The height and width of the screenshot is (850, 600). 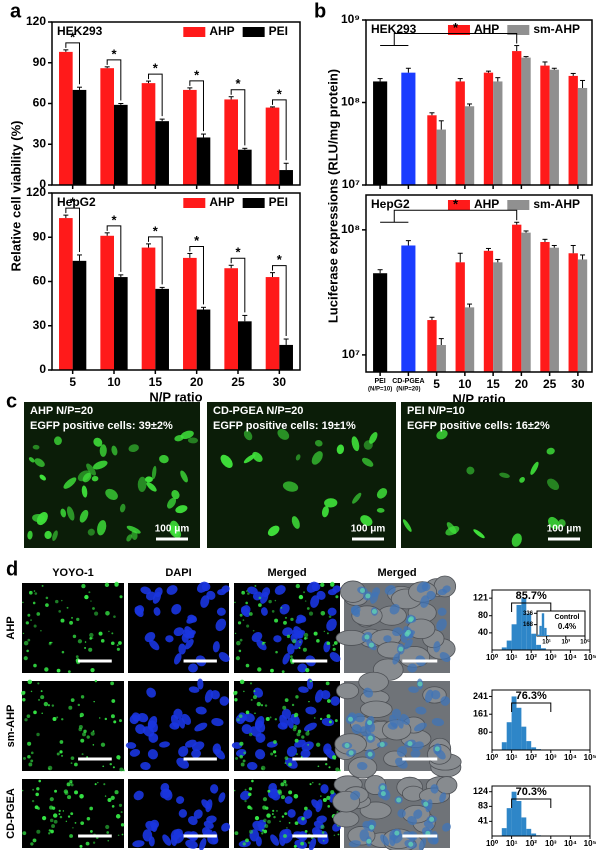 I want to click on y-tick-label: 0, so click(x=42, y=184).